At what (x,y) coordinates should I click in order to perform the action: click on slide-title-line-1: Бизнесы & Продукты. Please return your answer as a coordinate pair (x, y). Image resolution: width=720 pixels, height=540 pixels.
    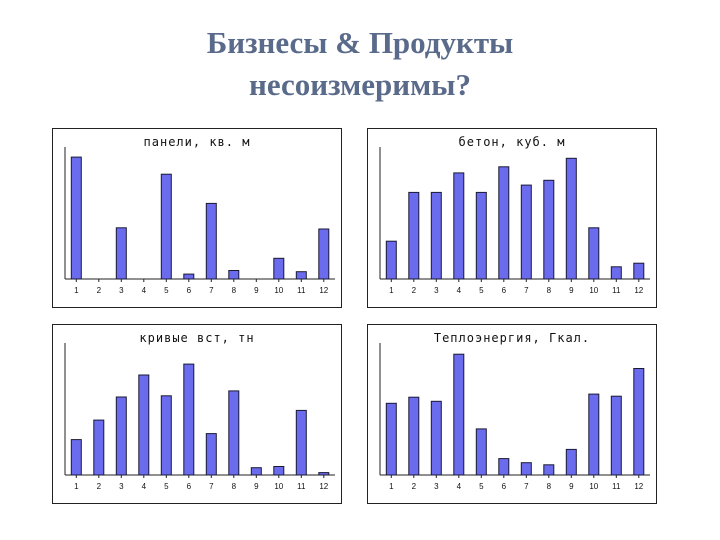
    Looking at the image, I should click on (360, 42).